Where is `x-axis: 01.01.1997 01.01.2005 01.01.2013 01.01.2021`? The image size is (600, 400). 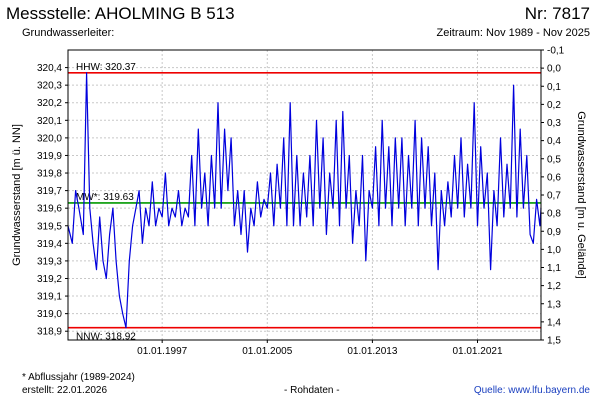 x-axis: 01.01.1997 01.01.2005 01.01.2013 01.01.2021 is located at coordinates (320, 348).